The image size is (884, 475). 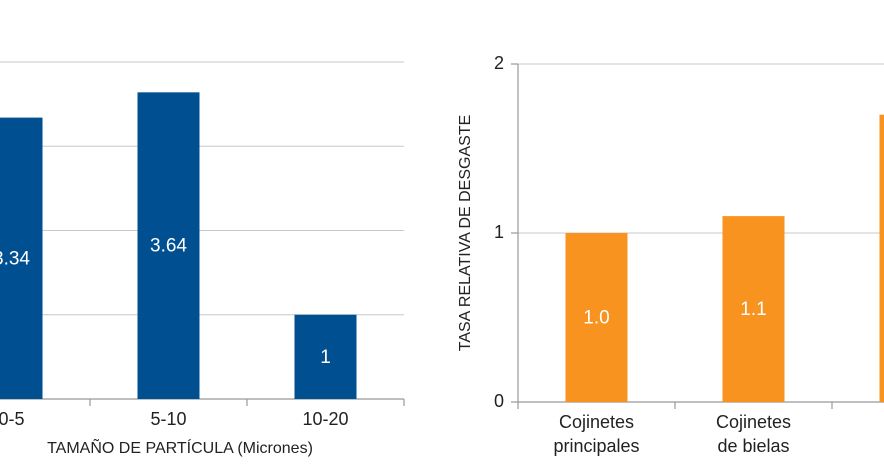 What do you see at coordinates (753, 434) in the screenshot?
I see `x-tick-label: Cojinetes de bielas` at bounding box center [753, 434].